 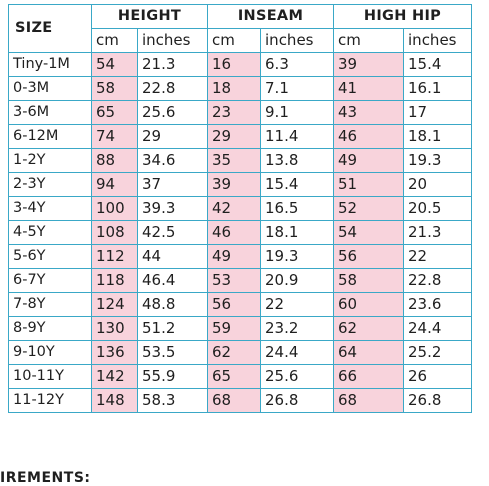 What do you see at coordinates (234, 136) in the screenshot?
I see `inseam-cm-cell: 29` at bounding box center [234, 136].